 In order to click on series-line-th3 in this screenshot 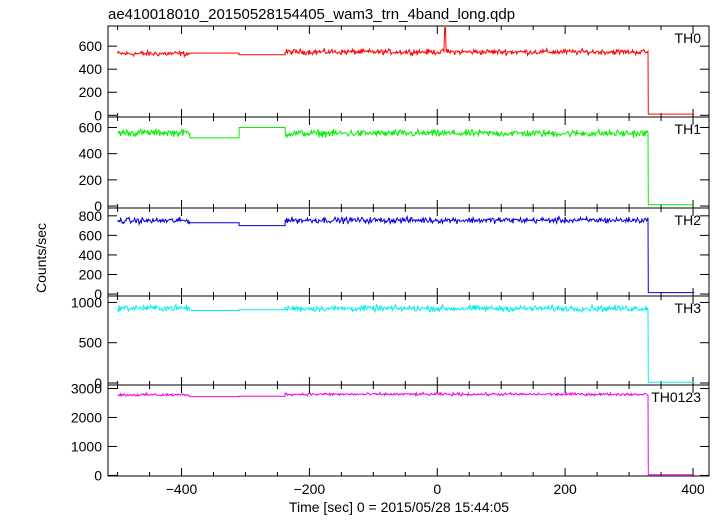, I will do `click(406, 343)`.